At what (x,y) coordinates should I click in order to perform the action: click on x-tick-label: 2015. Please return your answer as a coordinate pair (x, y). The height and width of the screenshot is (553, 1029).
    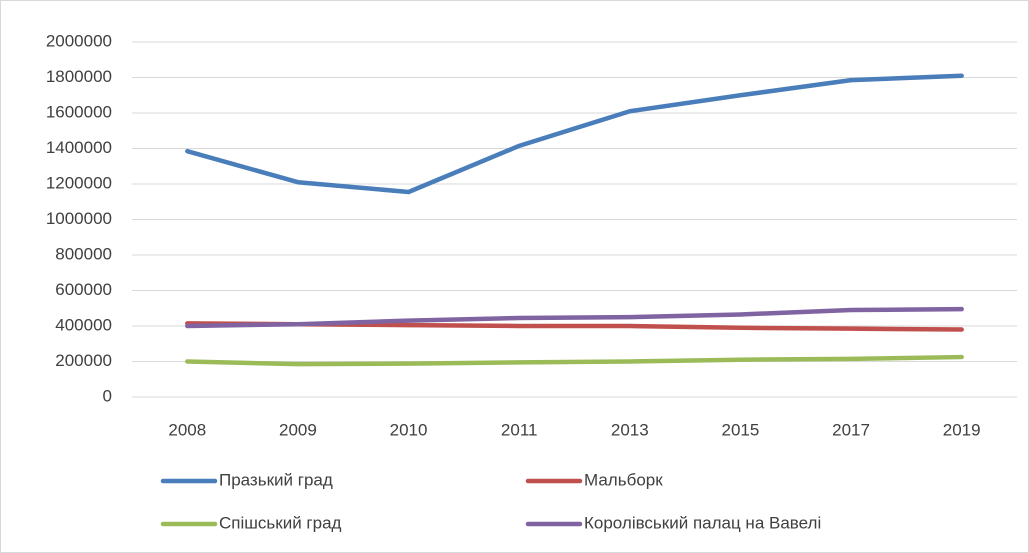
    Looking at the image, I should click on (741, 429).